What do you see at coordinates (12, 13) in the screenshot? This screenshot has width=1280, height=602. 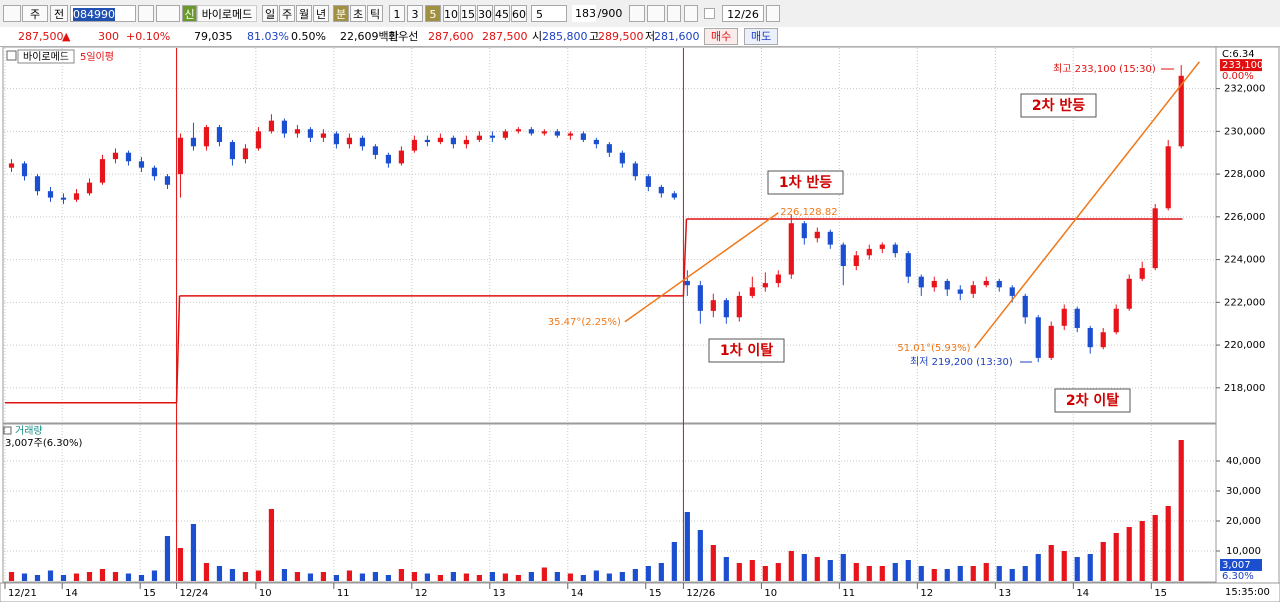 I see `icon-button` at bounding box center [12, 13].